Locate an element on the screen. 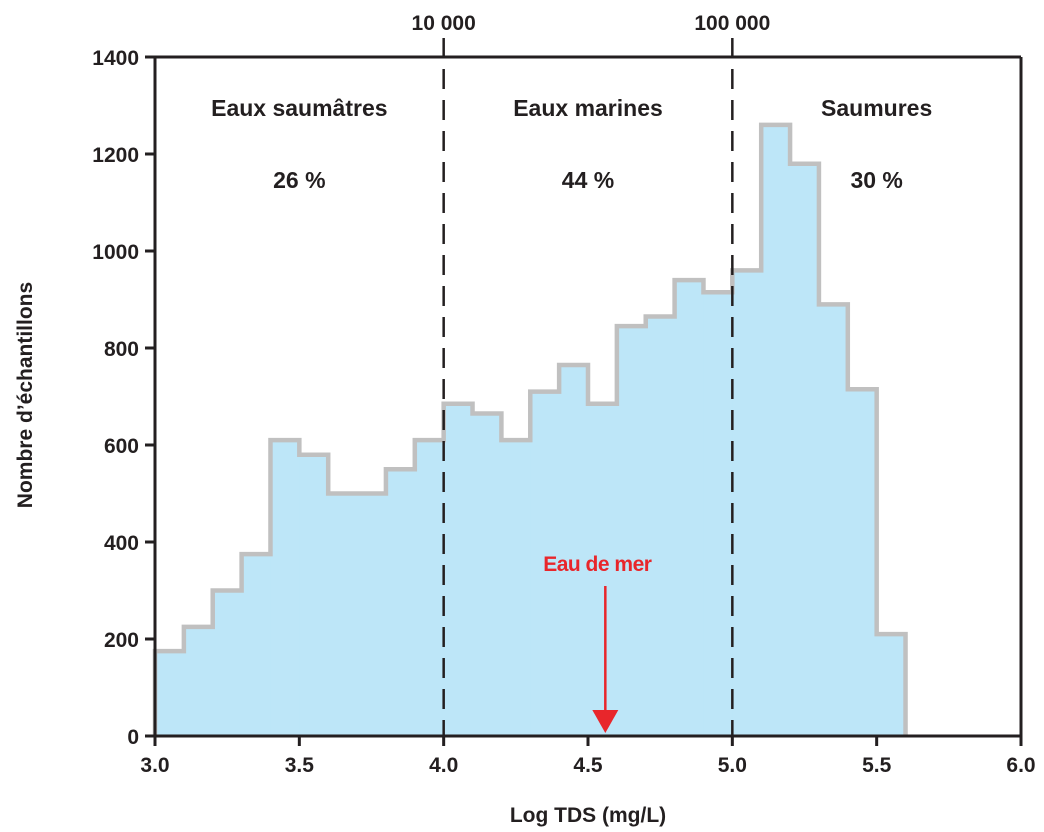 This screenshot has width=1044, height=832. annotation-arrow-head is located at coordinates (605, 721).